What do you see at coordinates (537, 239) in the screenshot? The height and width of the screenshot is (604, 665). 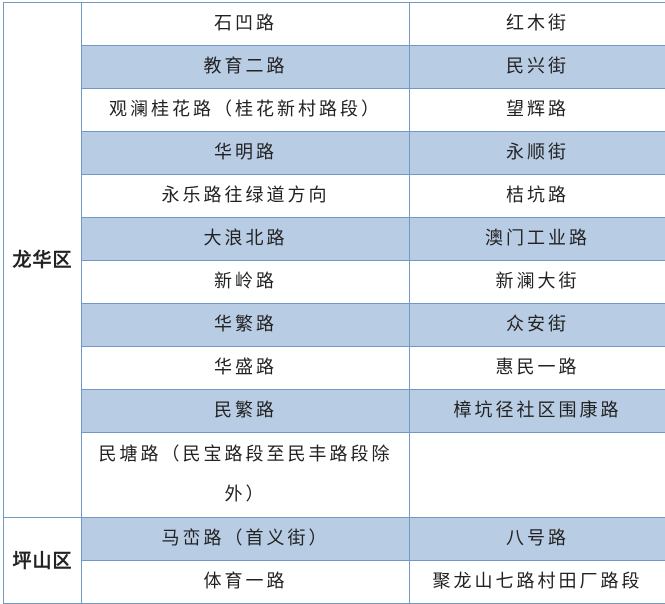 I see `road-cell: 澳门工业路` at bounding box center [537, 239].